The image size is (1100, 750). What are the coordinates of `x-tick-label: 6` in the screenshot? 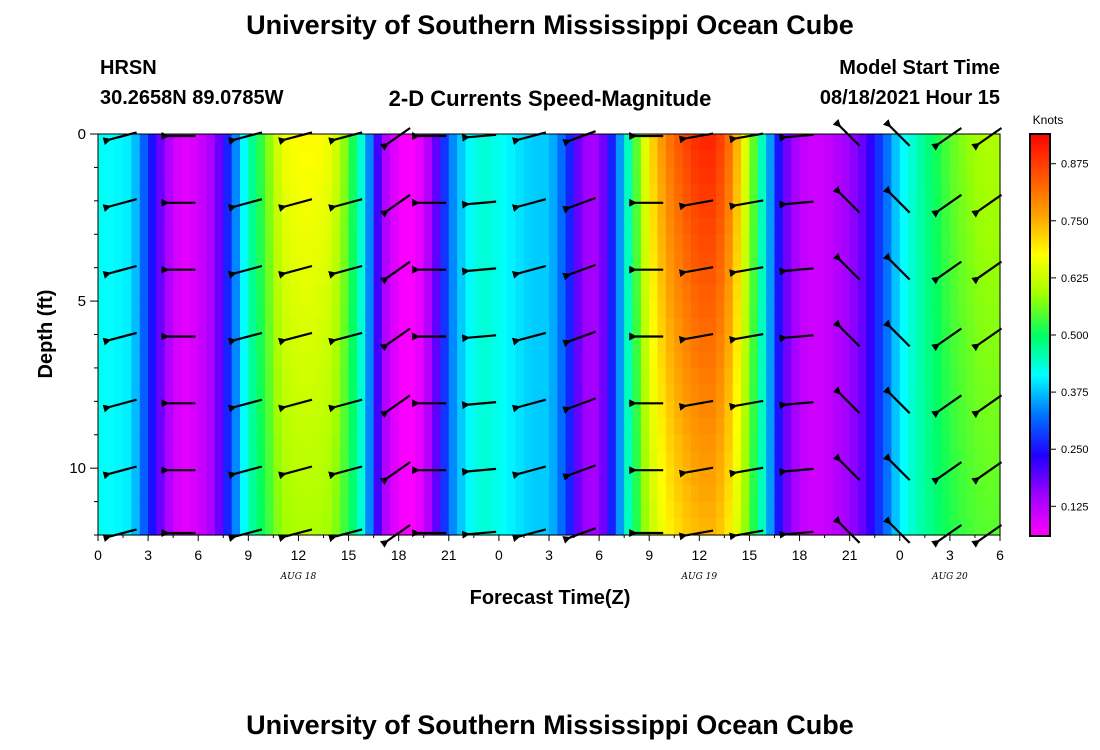 It's located at (599, 555).